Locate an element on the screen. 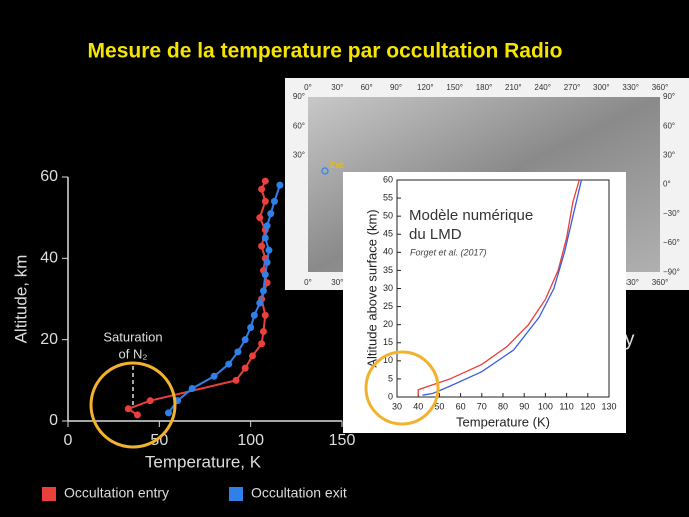 This screenshot has height=517, width=689. annotation: Saturation is located at coordinates (132, 336).